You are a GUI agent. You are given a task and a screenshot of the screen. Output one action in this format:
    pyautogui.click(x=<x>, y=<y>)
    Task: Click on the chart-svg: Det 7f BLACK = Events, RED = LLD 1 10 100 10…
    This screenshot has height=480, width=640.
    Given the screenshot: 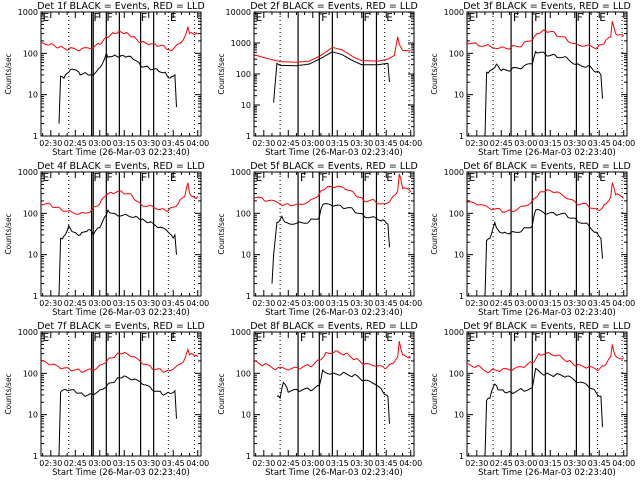 What is the action you would take?
    pyautogui.click(x=106, y=399)
    